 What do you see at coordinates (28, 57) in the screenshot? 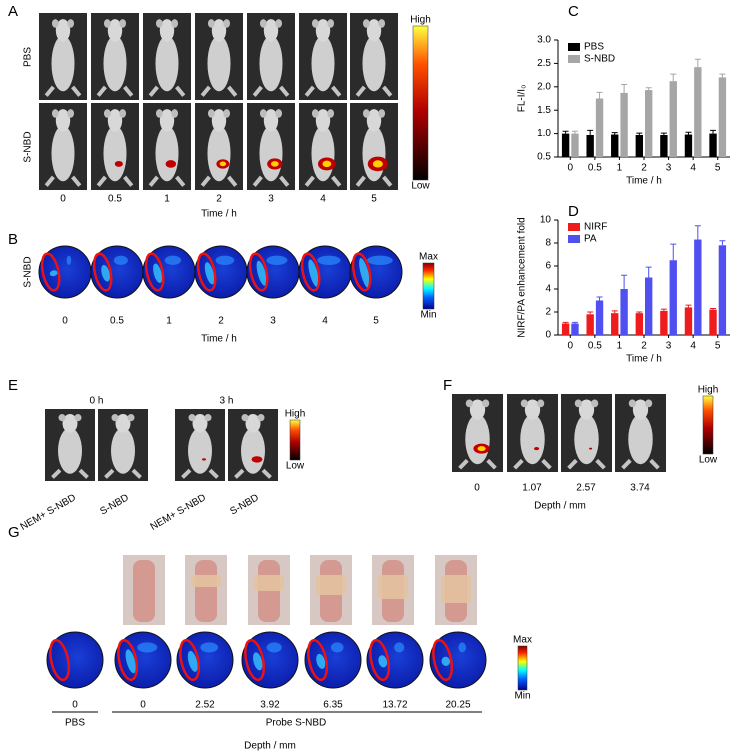
I see `row-label: PBS` at bounding box center [28, 57].